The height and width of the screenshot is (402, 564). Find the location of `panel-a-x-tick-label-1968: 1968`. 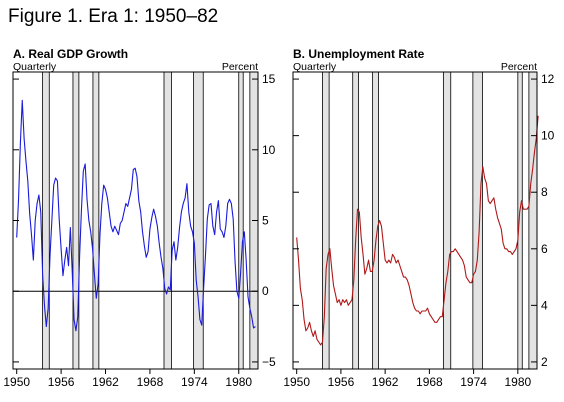

panel-a-x-tick-label-1968: 1968 is located at coordinates (150, 382).